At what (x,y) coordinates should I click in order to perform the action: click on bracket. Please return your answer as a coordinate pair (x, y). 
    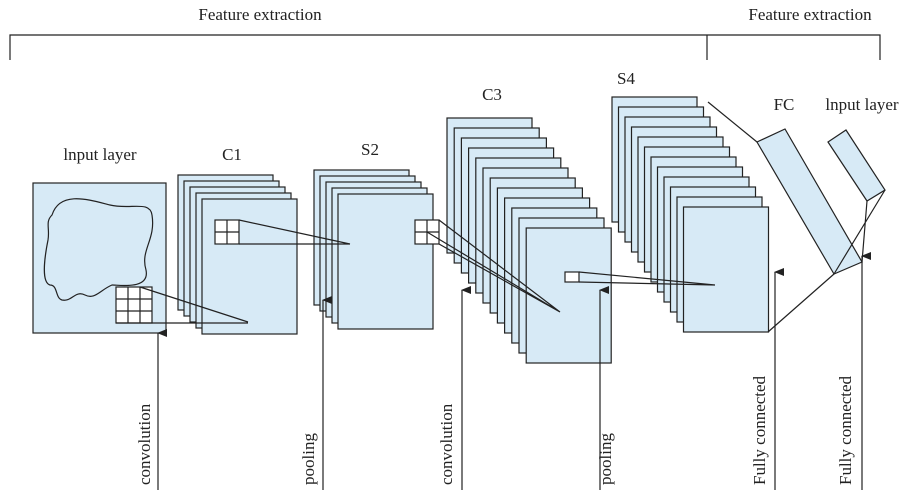
    Looking at the image, I should click on (445, 47).